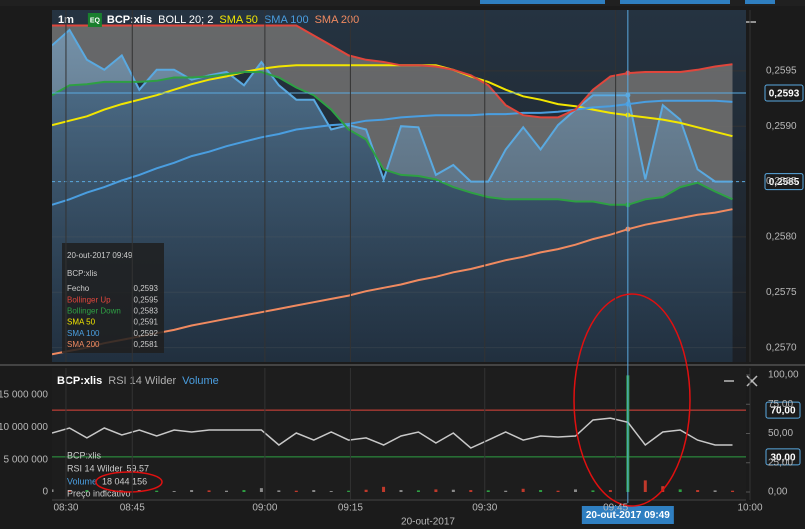 The height and width of the screenshot is (529, 805). Describe the element at coordinates (132, 508) in the screenshot. I see `x-tick-label: 08:45` at that location.